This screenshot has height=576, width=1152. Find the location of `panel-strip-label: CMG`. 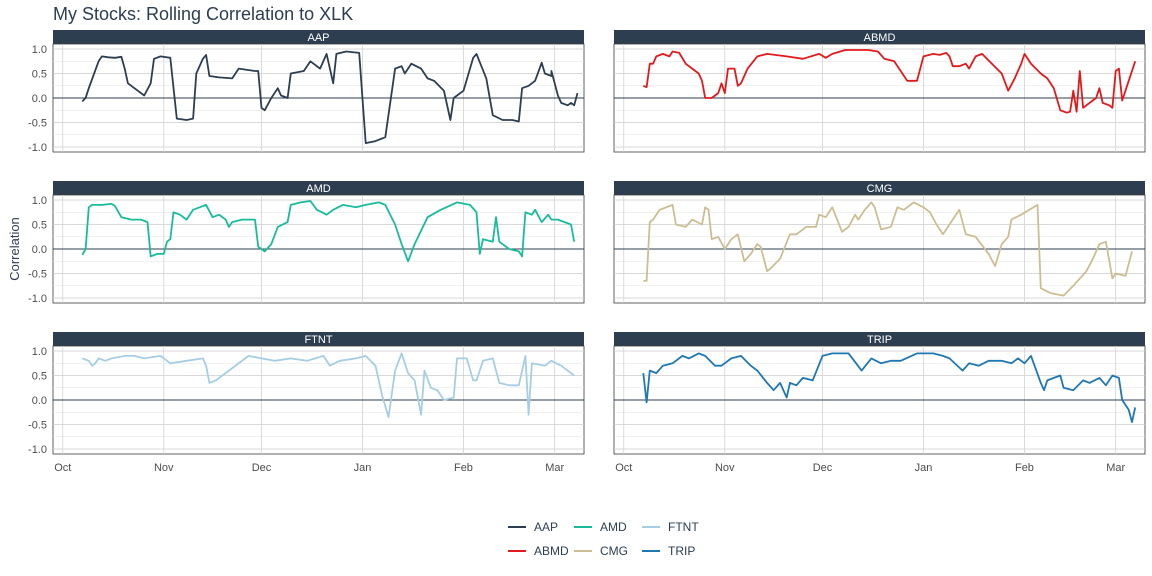

panel-strip-label: CMG is located at coordinates (880, 189).